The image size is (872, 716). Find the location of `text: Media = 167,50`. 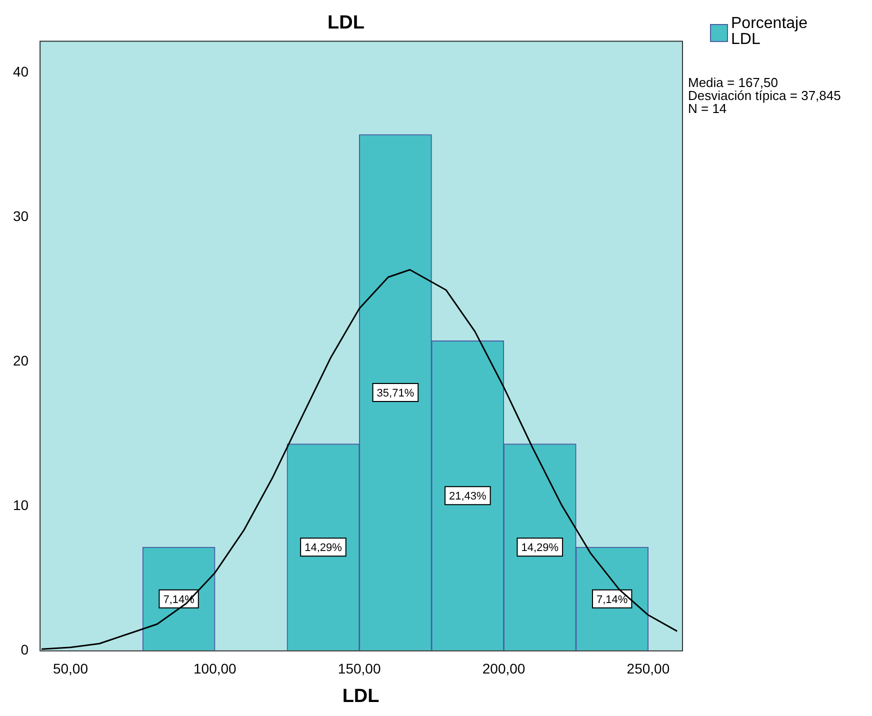

text: Media = 167,50 is located at coordinates (733, 82).